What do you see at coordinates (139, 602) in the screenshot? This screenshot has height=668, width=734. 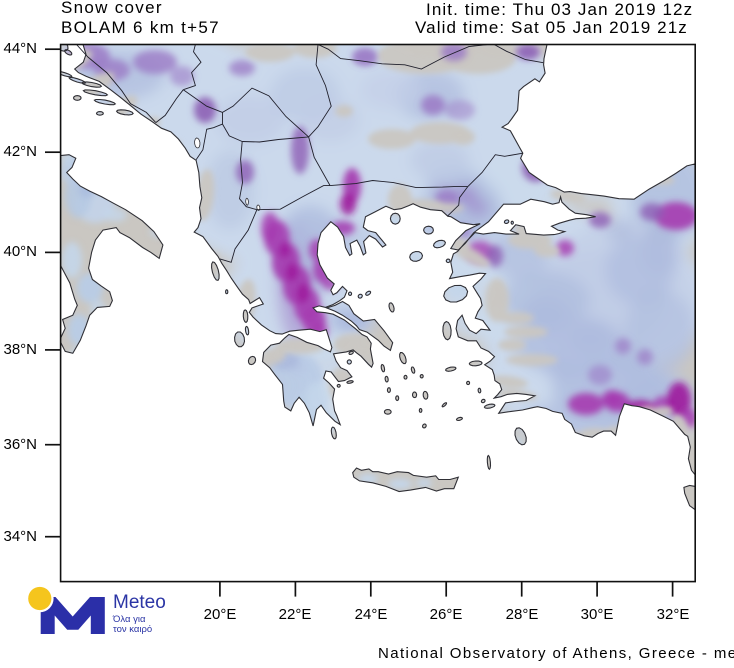 I see `svg-text: Meteo` at bounding box center [139, 602].